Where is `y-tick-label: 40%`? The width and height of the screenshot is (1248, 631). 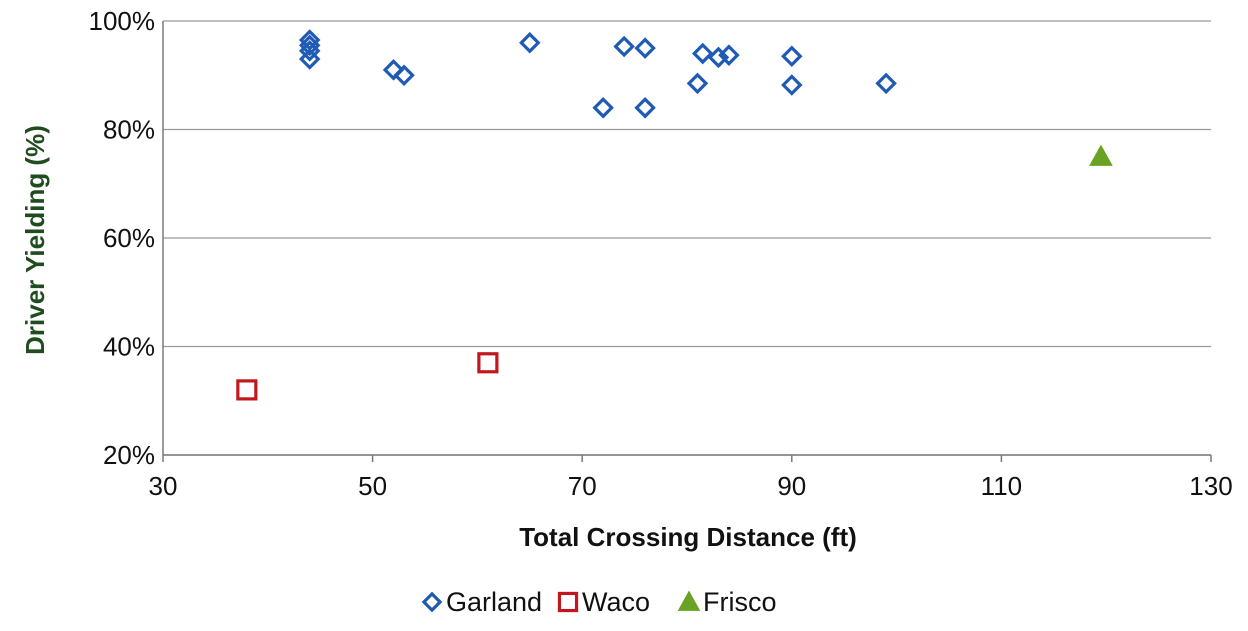 y-tick-label: 40% is located at coordinates (129, 347).